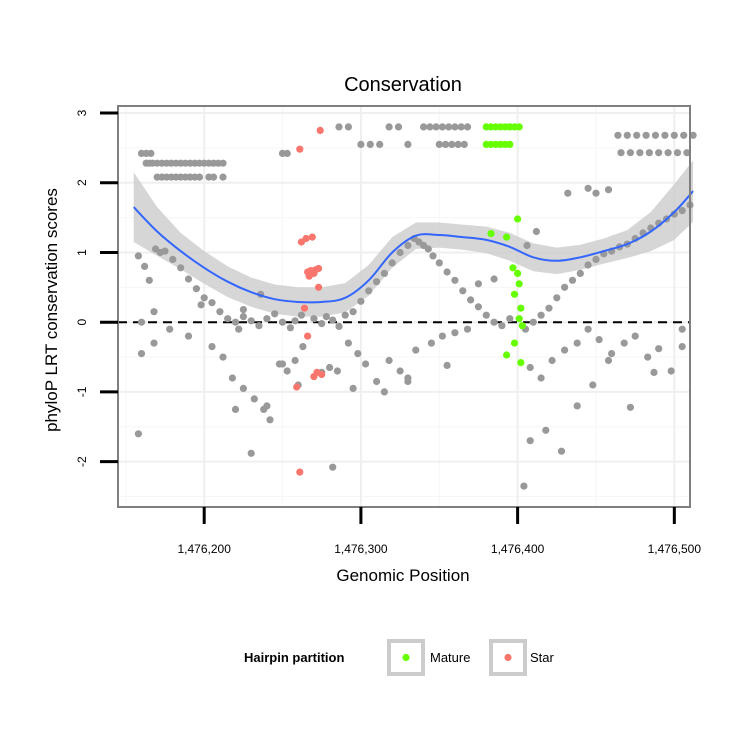 This screenshot has height=750, width=750. What do you see at coordinates (518, 549) in the screenshot?
I see `x-tick-label-2: 1,476,400` at bounding box center [518, 549].